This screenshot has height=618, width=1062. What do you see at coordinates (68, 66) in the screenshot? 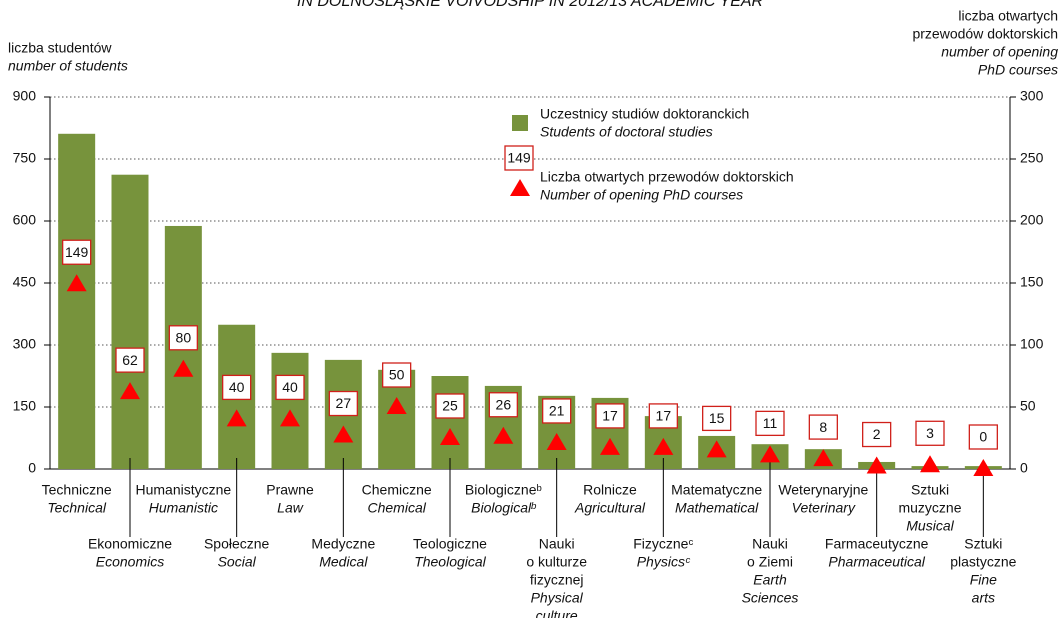
I see `y-axis-label: number of students` at bounding box center [68, 66].